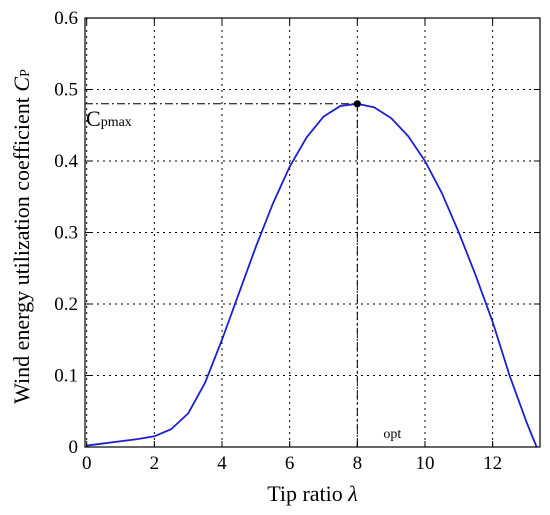 The height and width of the screenshot is (515, 550). Describe the element at coordinates (357, 104) in the screenshot. I see `optimum-point-marker` at that location.